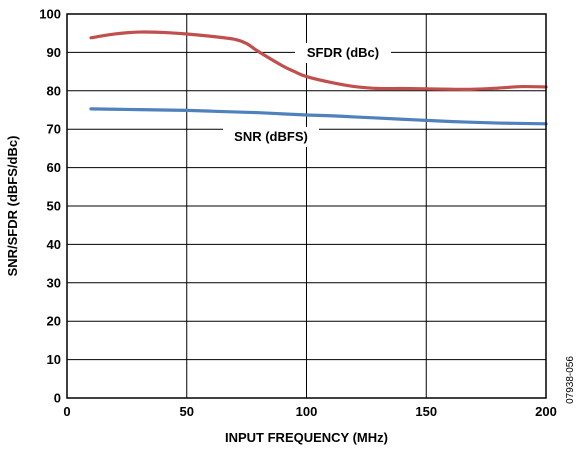  Describe the element at coordinates (54, 167) in the screenshot. I see `y-tick-label: 60` at that location.